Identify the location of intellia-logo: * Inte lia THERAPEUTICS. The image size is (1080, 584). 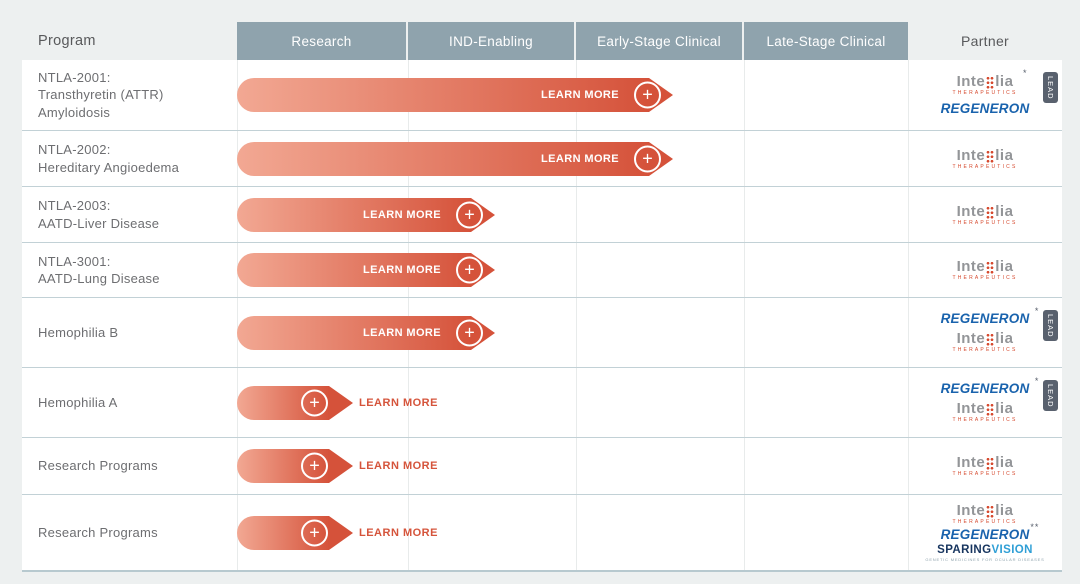
(990, 82).